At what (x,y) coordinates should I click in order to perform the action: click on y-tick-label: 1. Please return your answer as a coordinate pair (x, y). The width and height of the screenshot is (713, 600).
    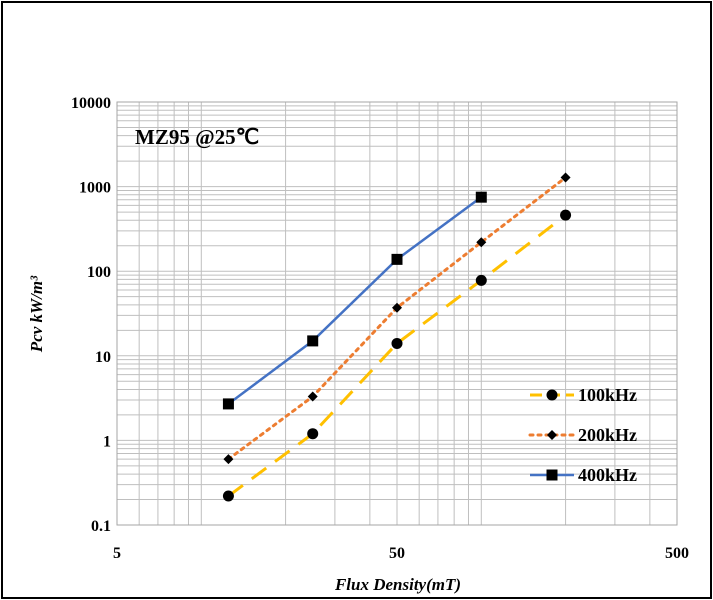
    Looking at the image, I should click on (107, 441).